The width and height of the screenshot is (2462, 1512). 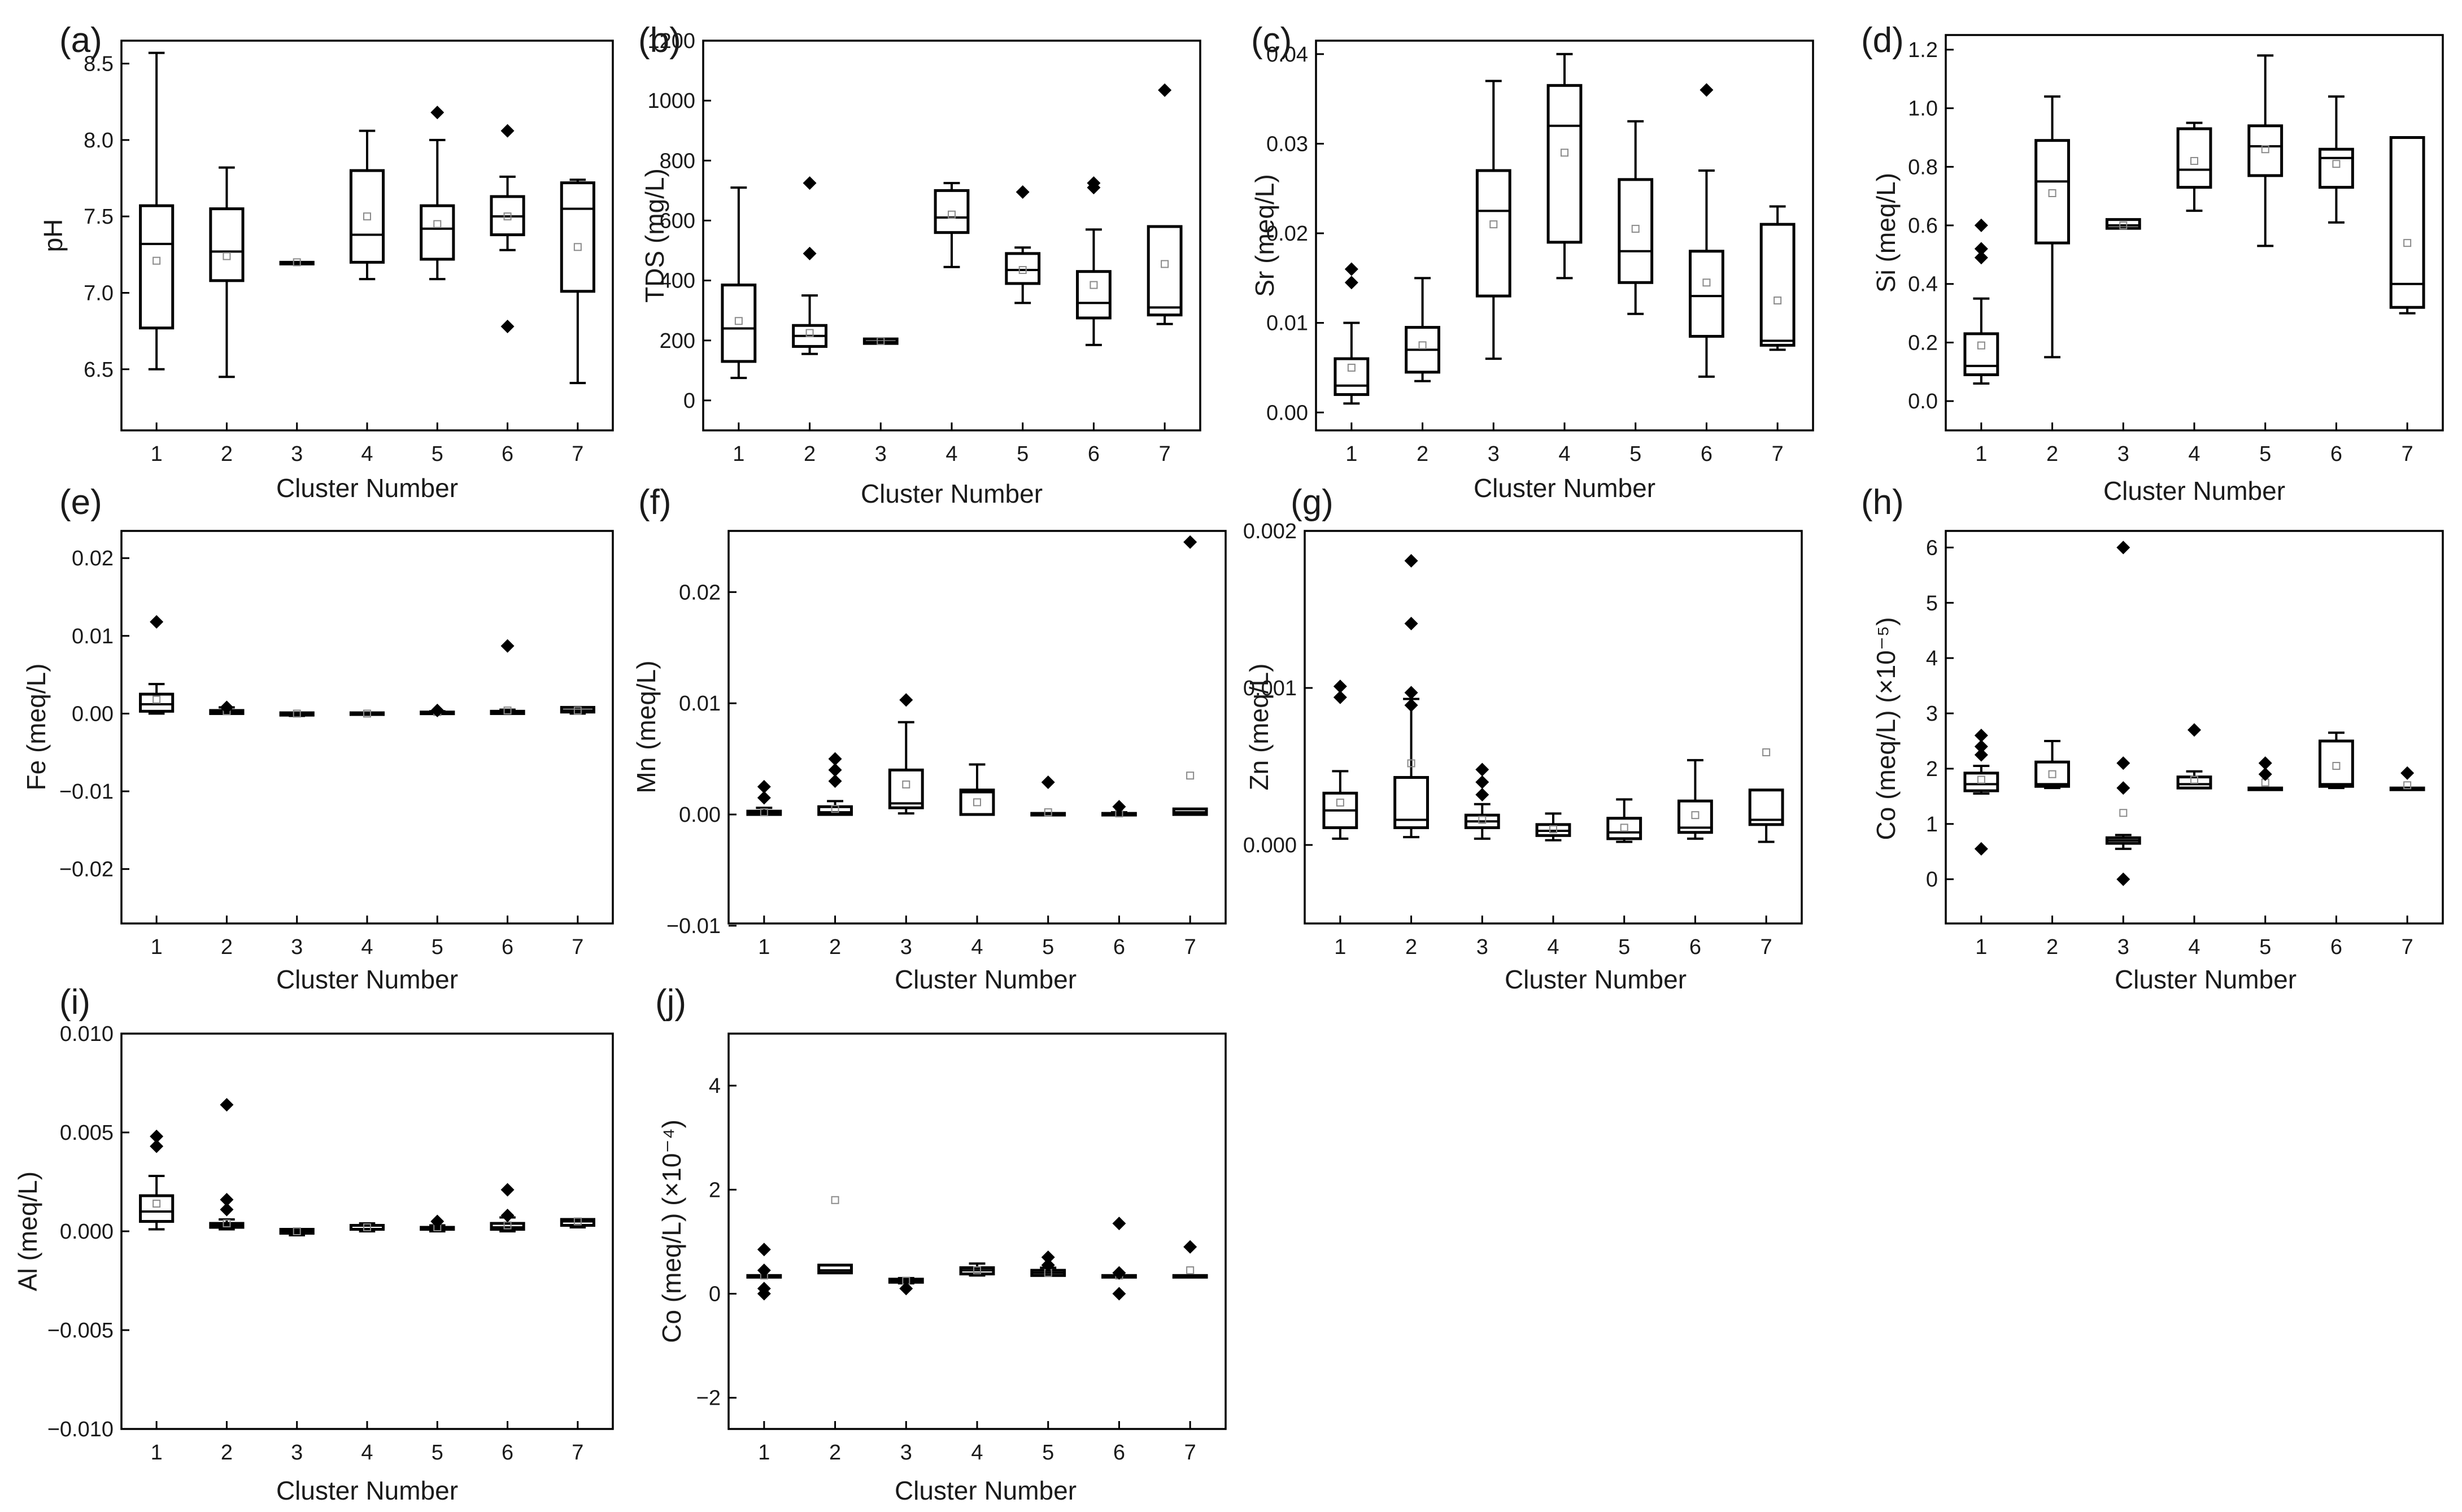 What do you see at coordinates (951, 454) in the screenshot?
I see `x-tick-label: 4` at bounding box center [951, 454].